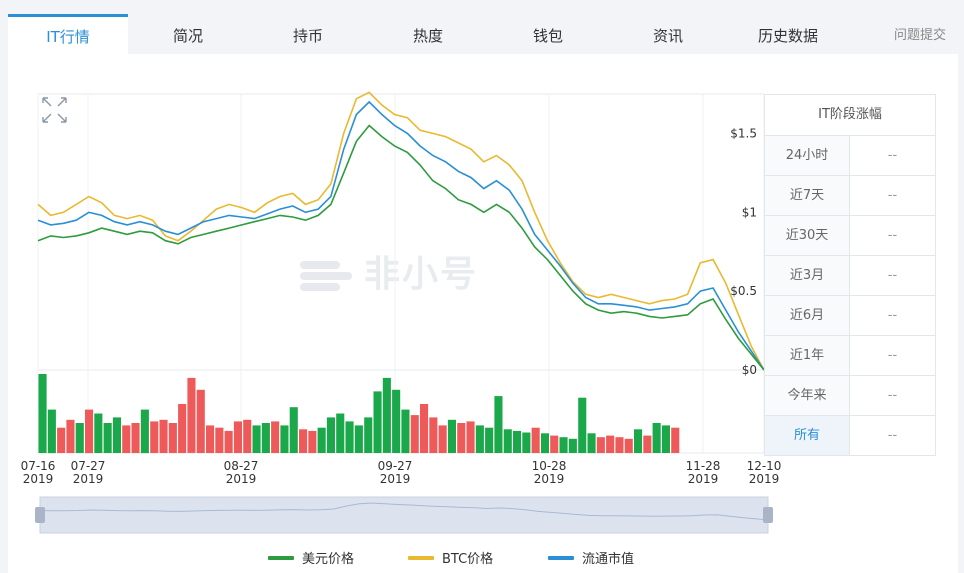 Image resolution: width=964 pixels, height=573 pixels. I want to click on y-tick-label: $0.5, so click(743, 291).